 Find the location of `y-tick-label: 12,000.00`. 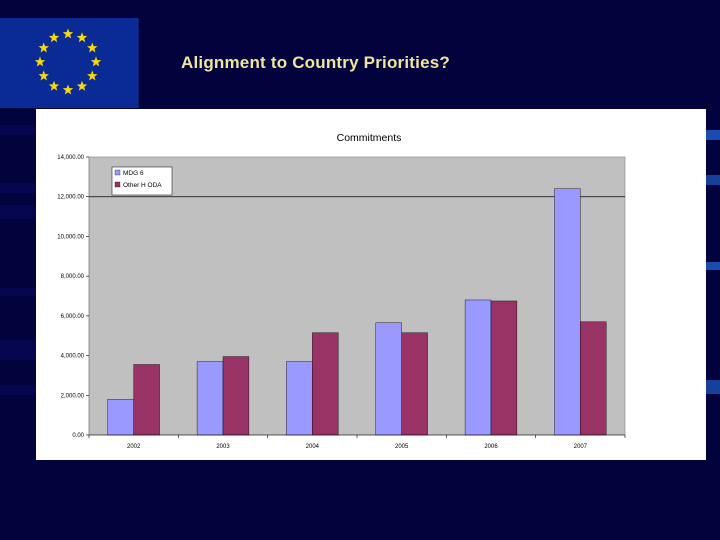

y-tick-label: 12,000.00 is located at coordinates (70, 198).